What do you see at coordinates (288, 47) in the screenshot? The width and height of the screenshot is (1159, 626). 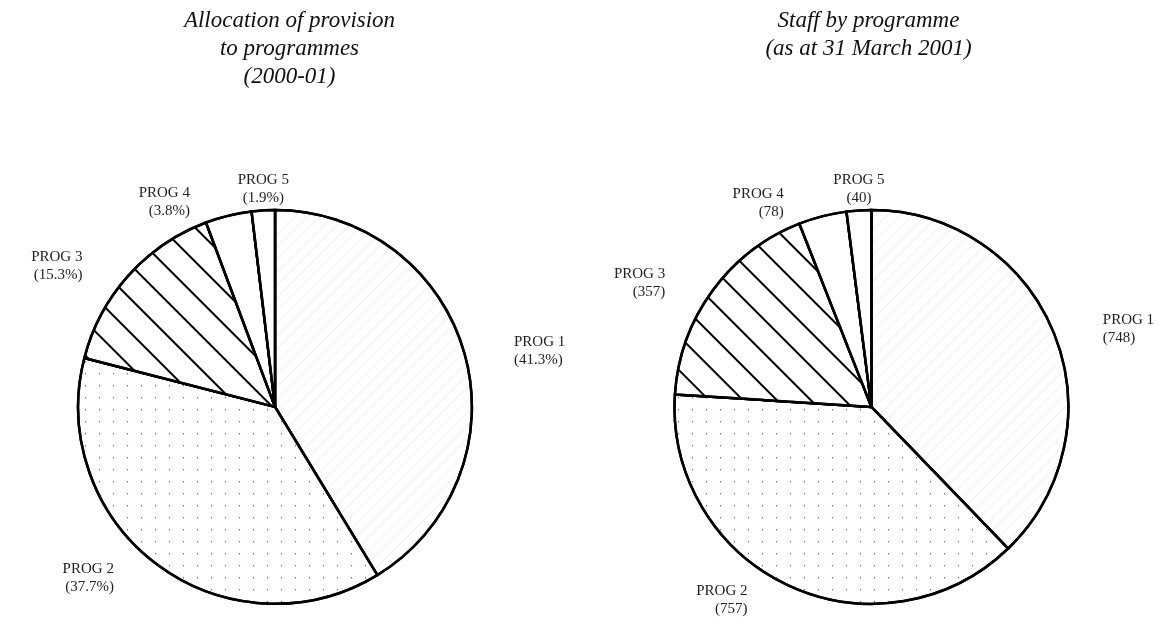 I see `chart-title: Allocation of provision to programmes (2000-01)` at bounding box center [288, 47].